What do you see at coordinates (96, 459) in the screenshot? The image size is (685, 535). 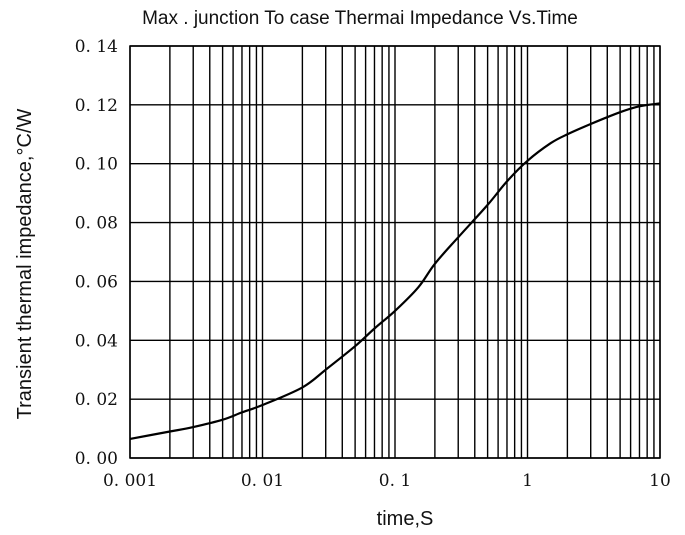 I see `y-tick-label: 0. 00` at bounding box center [96, 459].